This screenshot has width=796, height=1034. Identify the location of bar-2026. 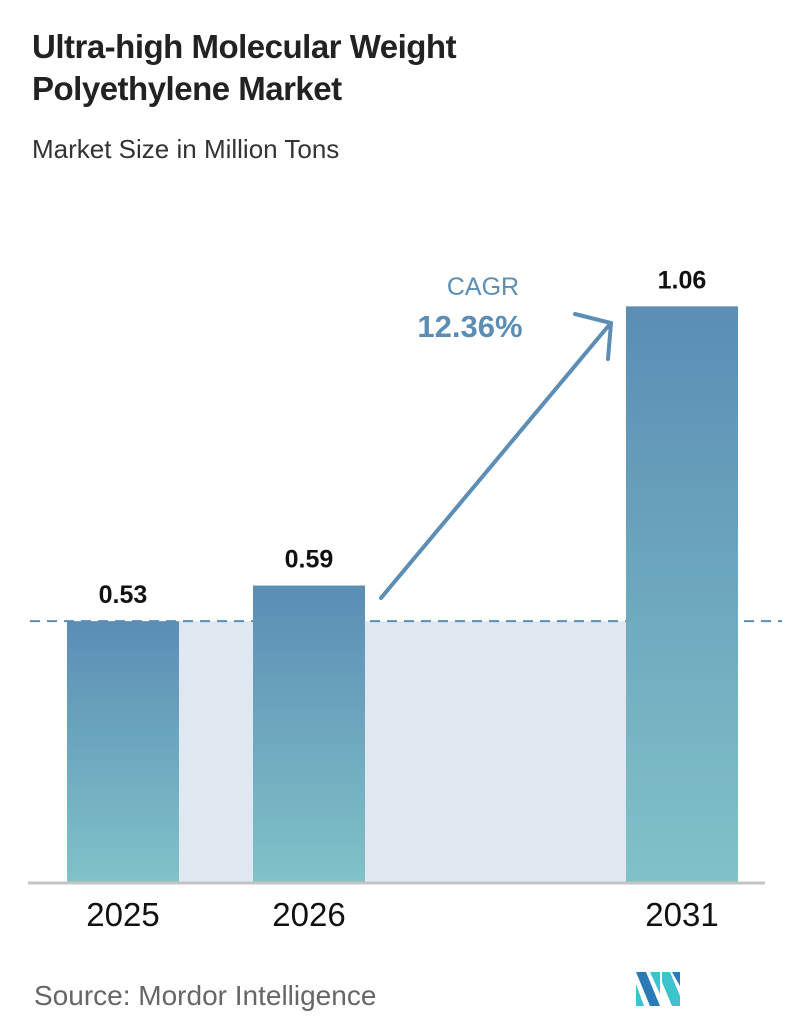
(309, 733).